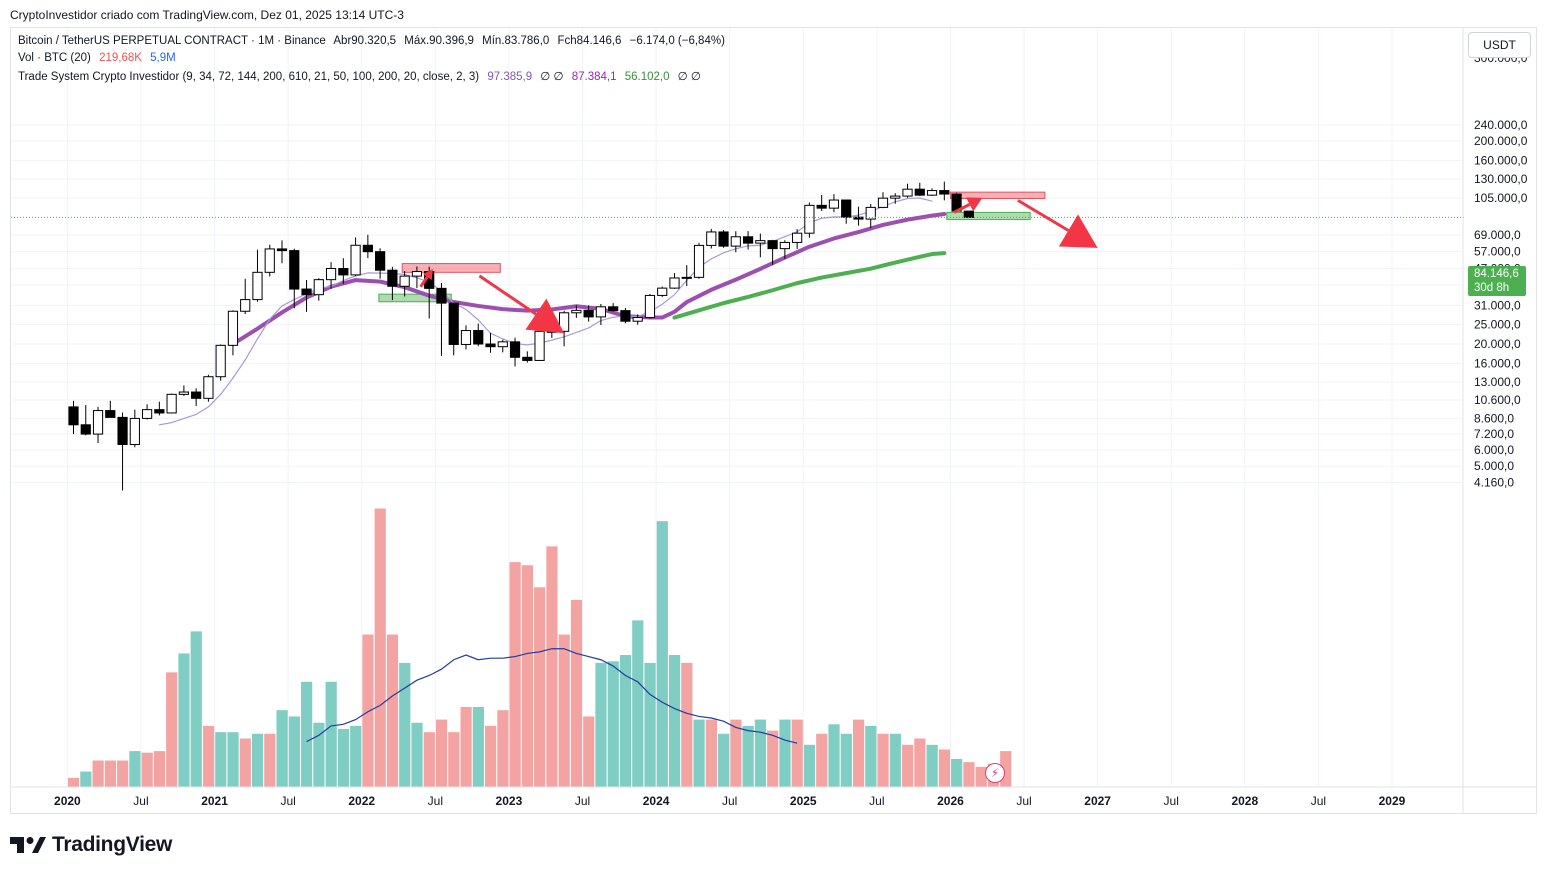 This screenshot has height=875, width=1547. What do you see at coordinates (1501, 179) in the screenshot?
I see `y-tick-label: 130.000,0` at bounding box center [1501, 179].